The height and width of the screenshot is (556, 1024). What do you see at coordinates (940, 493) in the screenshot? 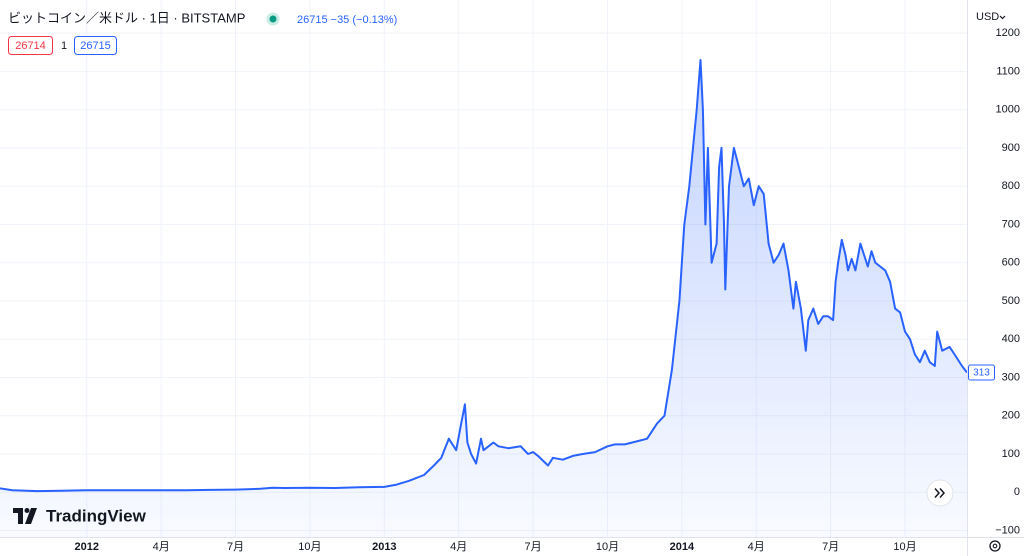
I see `scroll-icon` at bounding box center [940, 493].